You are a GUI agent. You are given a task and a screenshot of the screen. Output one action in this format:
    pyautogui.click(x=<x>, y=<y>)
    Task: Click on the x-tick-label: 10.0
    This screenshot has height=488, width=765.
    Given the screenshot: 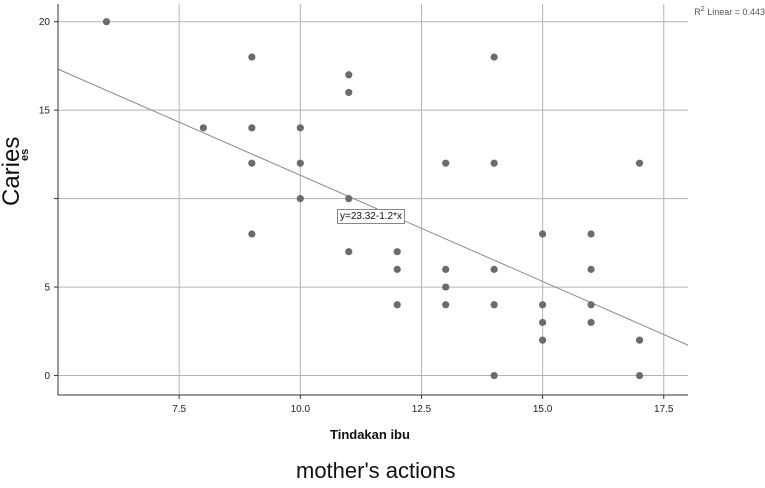 What is the action you would take?
    pyautogui.click(x=301, y=409)
    